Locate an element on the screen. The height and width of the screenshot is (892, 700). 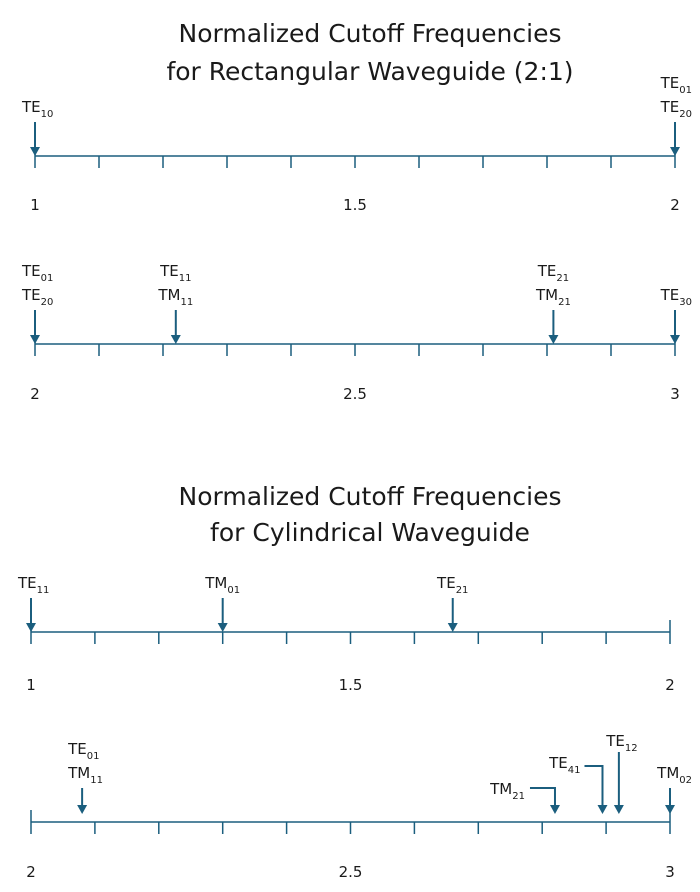
rect-title-line1: Normalized Cutoff Frequencies is located at coordinates (370, 33).